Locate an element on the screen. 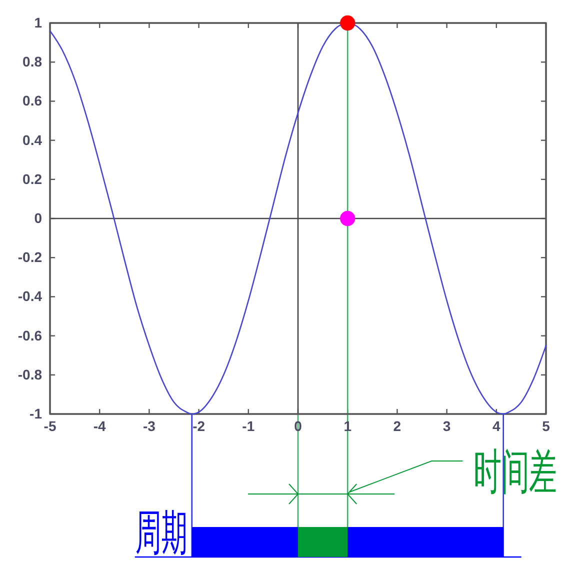 The image size is (572, 582). y-tick-label: 0.4 is located at coordinates (32, 140).